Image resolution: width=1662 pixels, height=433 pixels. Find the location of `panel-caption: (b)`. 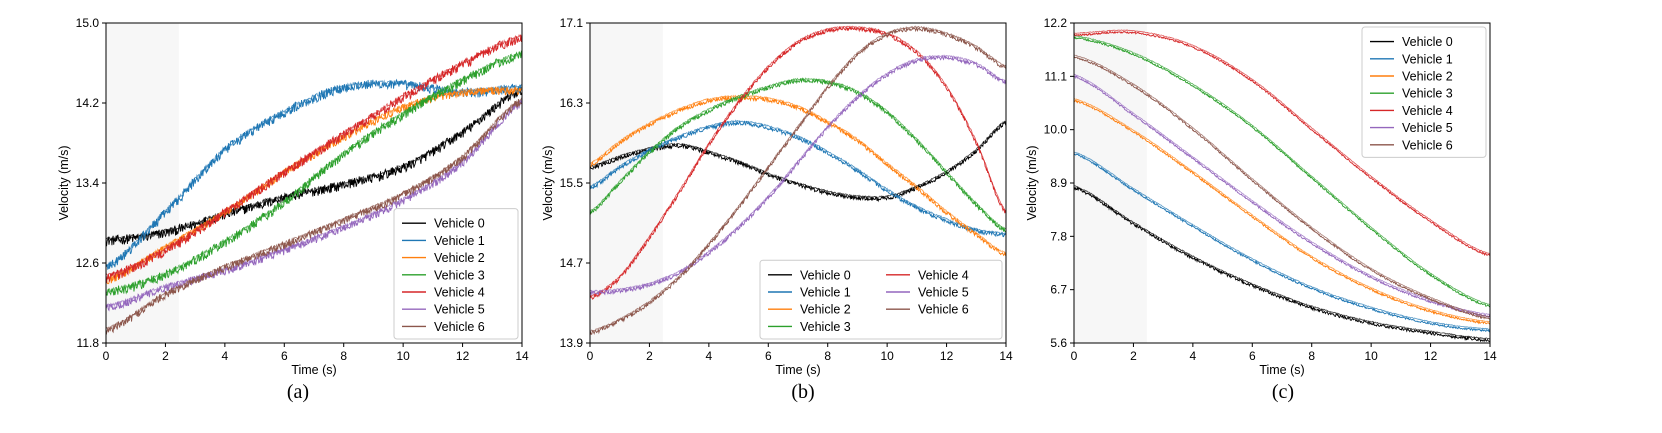

panel-caption: (b) is located at coordinates (802, 392).